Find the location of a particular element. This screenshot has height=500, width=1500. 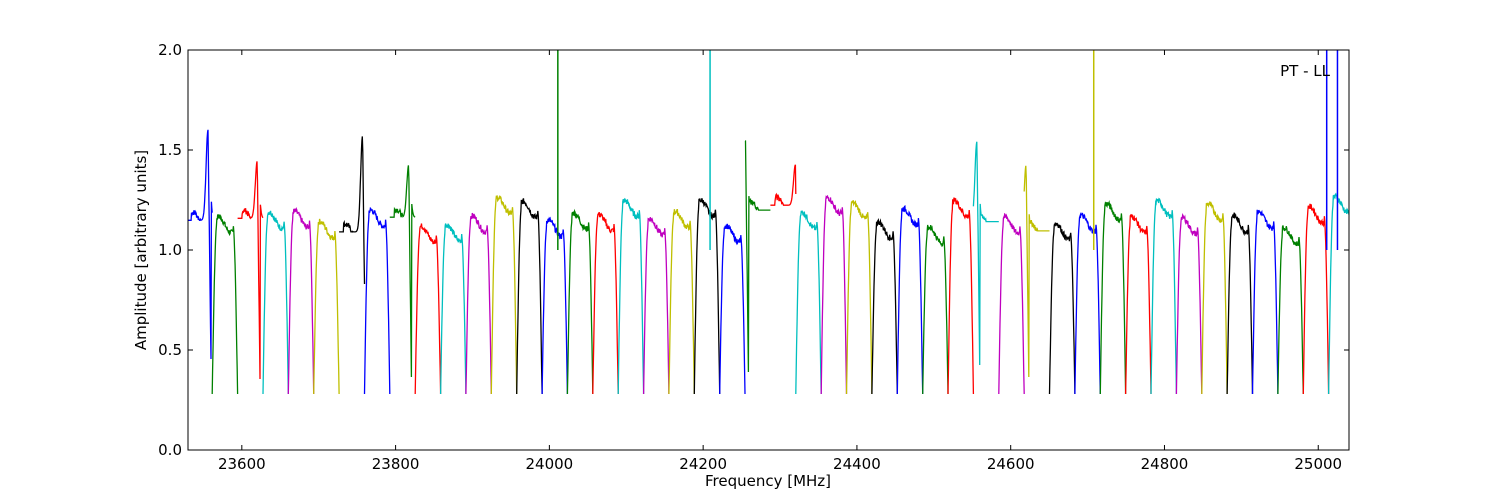

y-axis-label: Amplitude [arbitrary units] is located at coordinates (141, 250).